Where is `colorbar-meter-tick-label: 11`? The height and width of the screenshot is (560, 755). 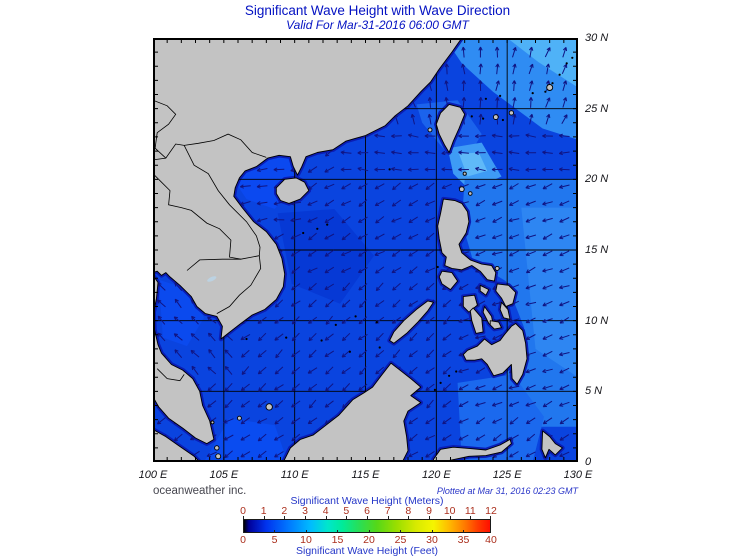
colorbar-meter-tick-label: 11 is located at coordinates (470, 511).